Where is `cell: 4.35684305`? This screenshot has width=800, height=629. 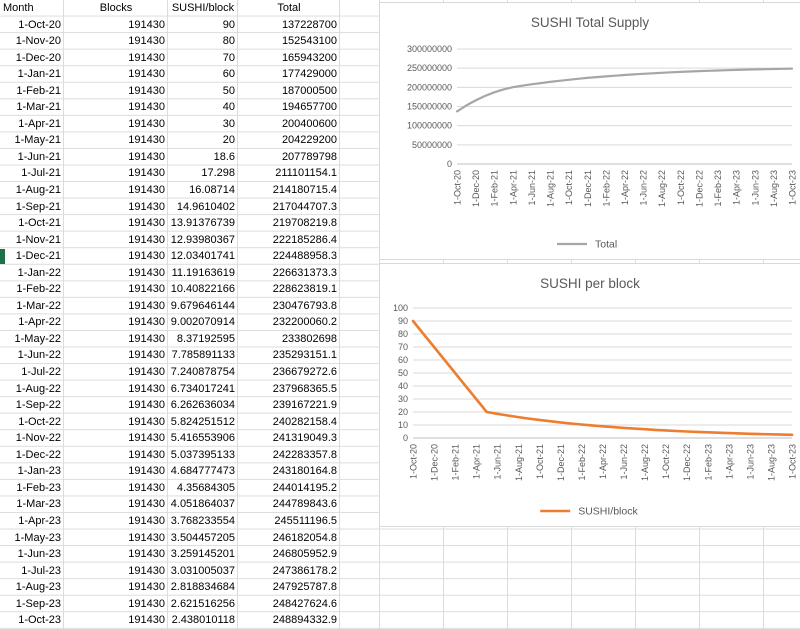 cell: 4.35684305 is located at coordinates (205, 487).